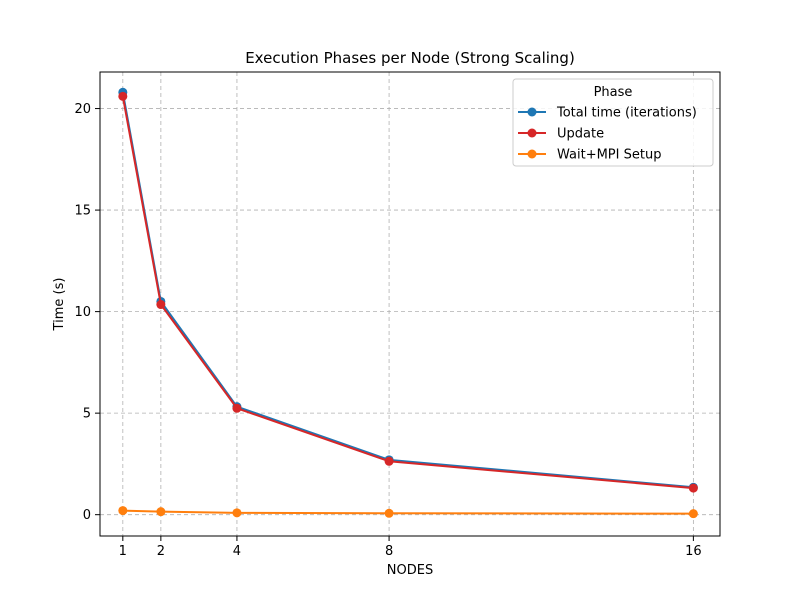 The width and height of the screenshot is (800, 600). I want to click on x-axis-label: NODES, so click(410, 570).